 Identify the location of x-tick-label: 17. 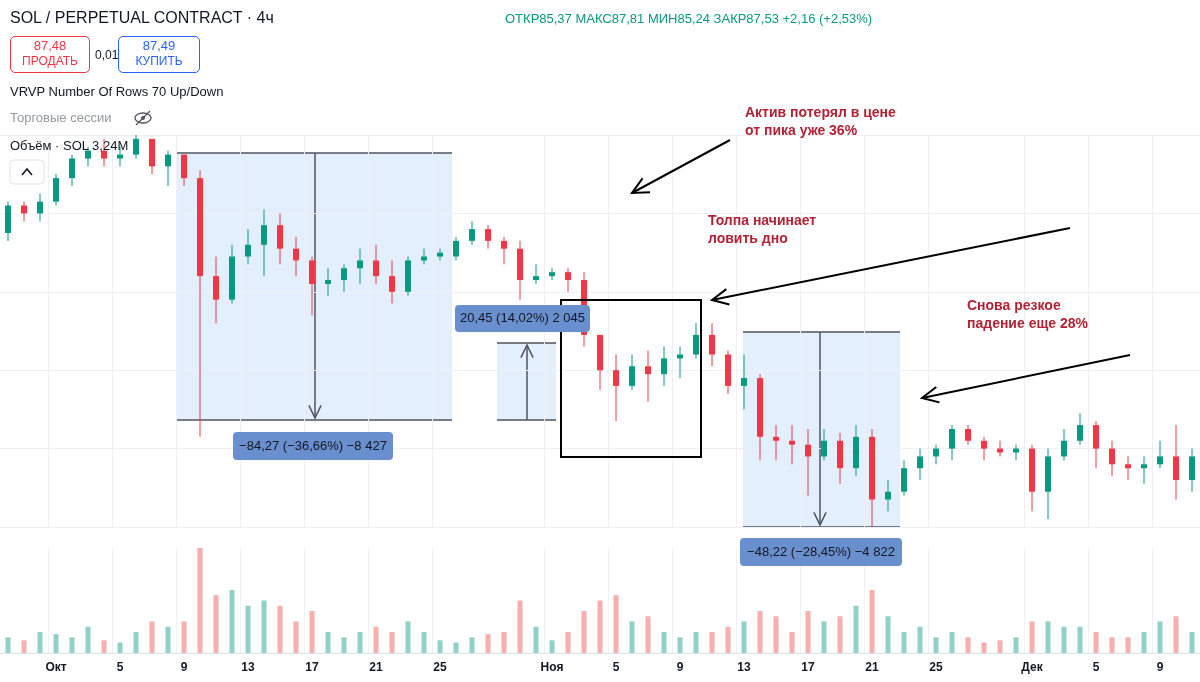
(808, 667).